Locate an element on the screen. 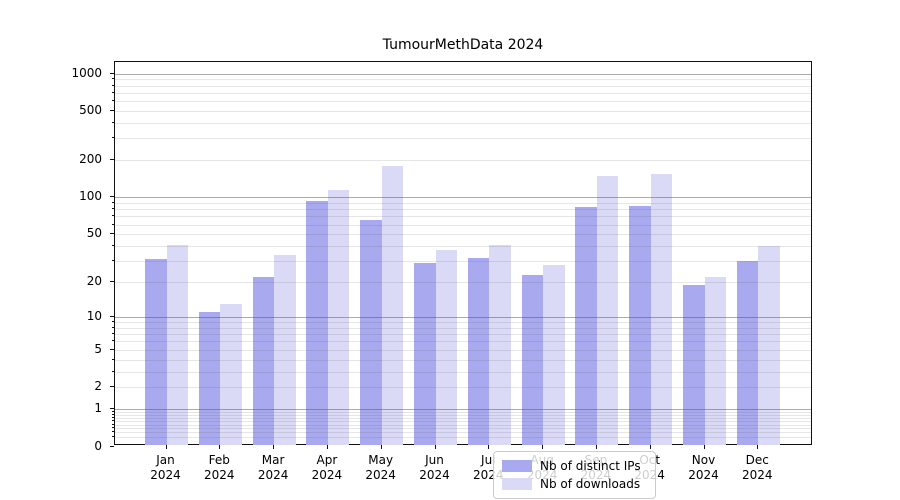 This screenshot has height=500, width=900. x-tick-month: Feb is located at coordinates (219, 460).